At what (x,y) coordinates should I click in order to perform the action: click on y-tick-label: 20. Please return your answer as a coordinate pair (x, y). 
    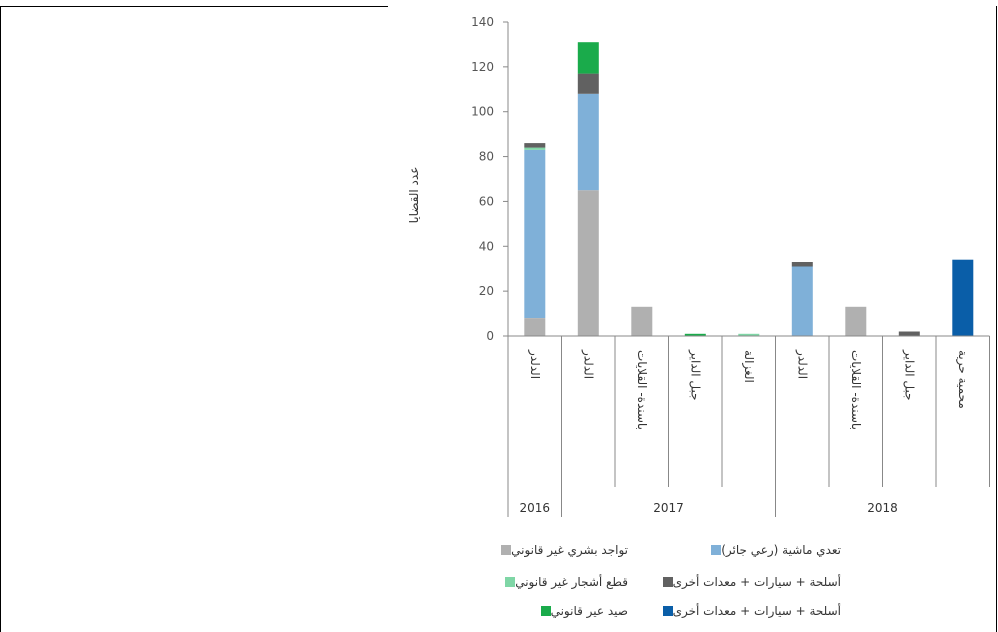
    Looking at the image, I should click on (486, 291).